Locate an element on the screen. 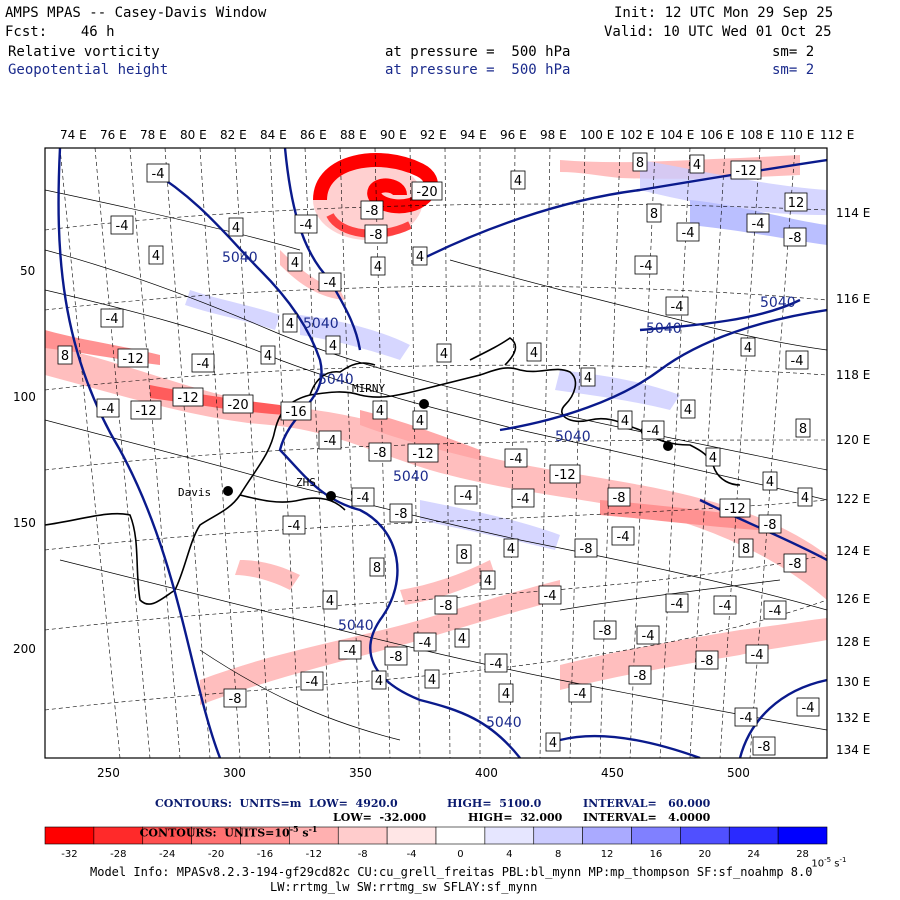 The image size is (900, 900). top-tick-label: 90 E is located at coordinates (393, 135).